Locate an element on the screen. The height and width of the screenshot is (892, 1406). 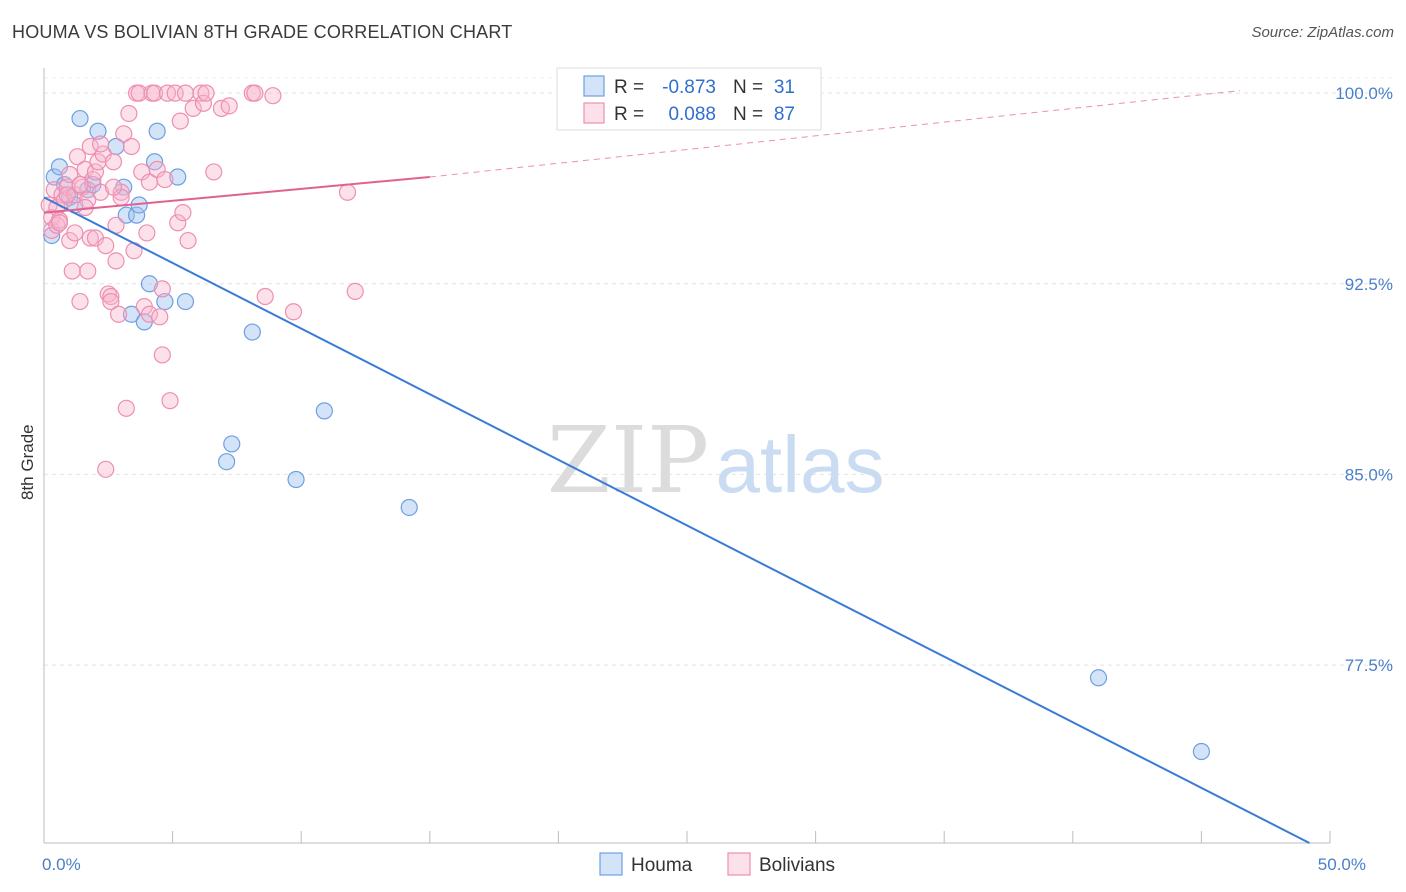
y-axis-label: 8th Grade is located at coordinates (27, 462).